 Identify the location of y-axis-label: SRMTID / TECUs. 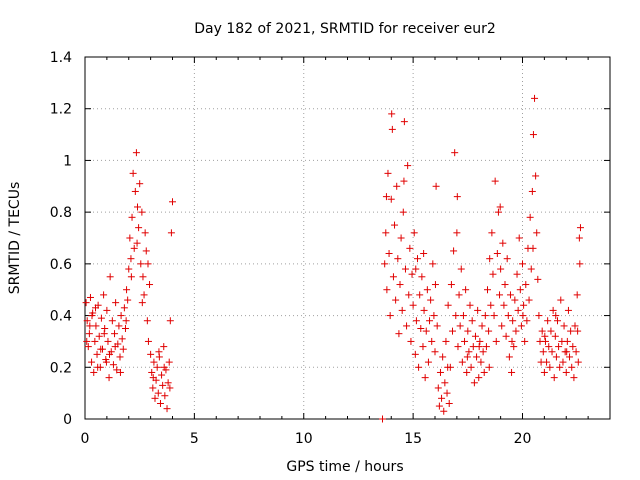
(15, 238).